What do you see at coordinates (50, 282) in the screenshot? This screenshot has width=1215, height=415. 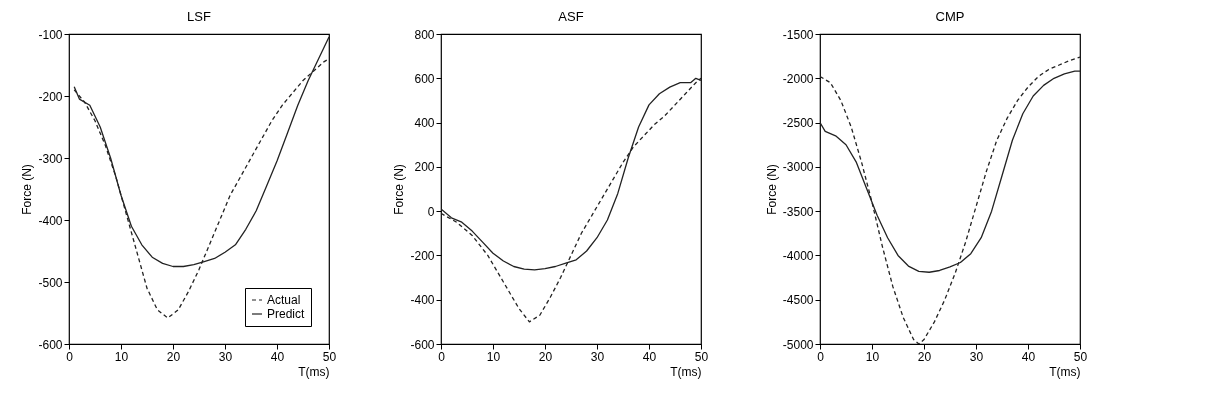 I see `y-tick-label: -500` at bounding box center [50, 282].